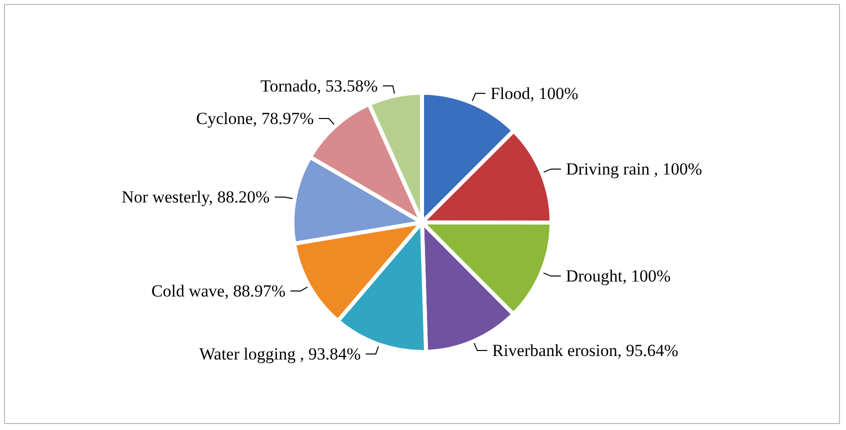 The image size is (846, 430). I want to click on slice-label: Driving rain , 100%, so click(634, 169).